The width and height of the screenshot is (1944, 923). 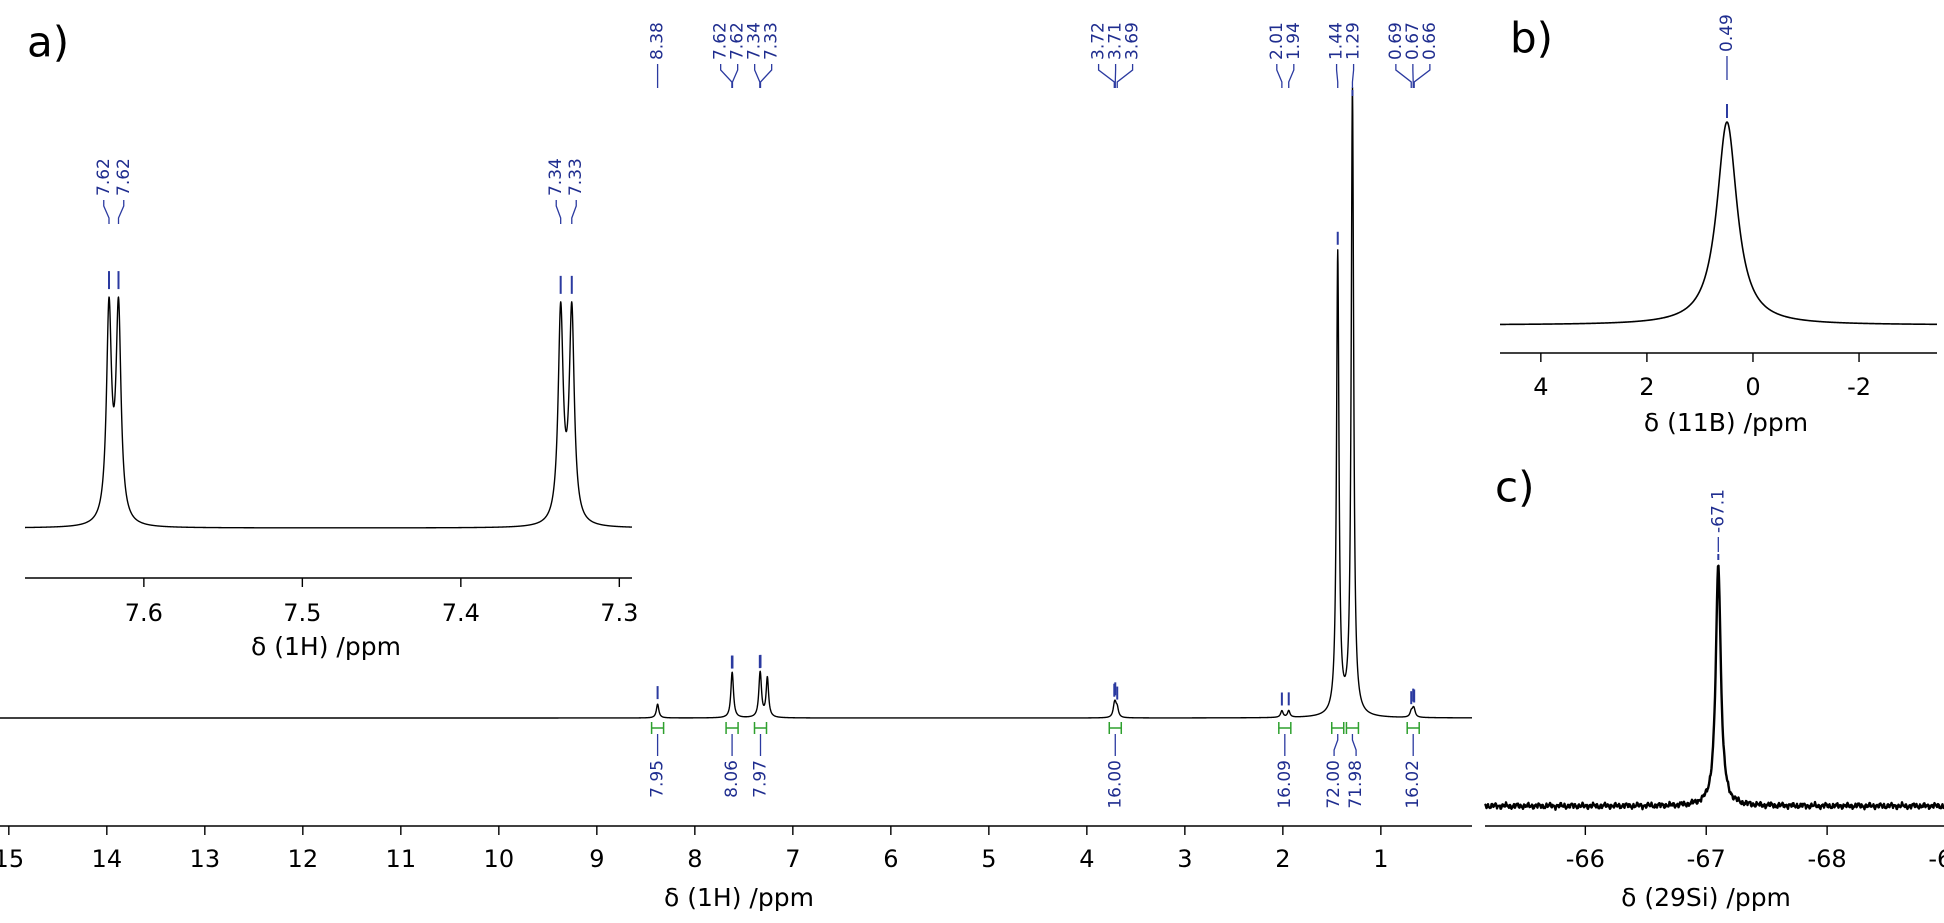 What do you see at coordinates (1859, 387) in the screenshot?
I see `x-tick-label: -2` at bounding box center [1859, 387].